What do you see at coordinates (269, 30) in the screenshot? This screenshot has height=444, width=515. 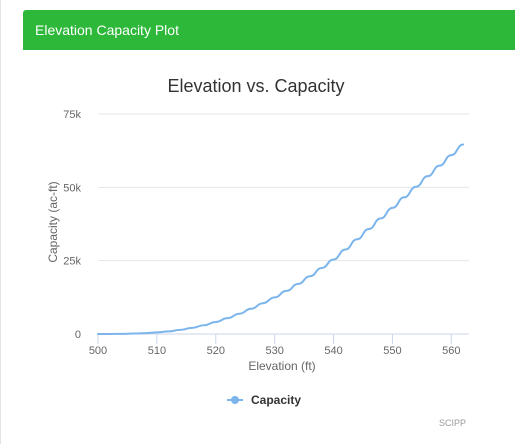 I see `panel-header: Elevation Capacity Plot` at bounding box center [269, 30].